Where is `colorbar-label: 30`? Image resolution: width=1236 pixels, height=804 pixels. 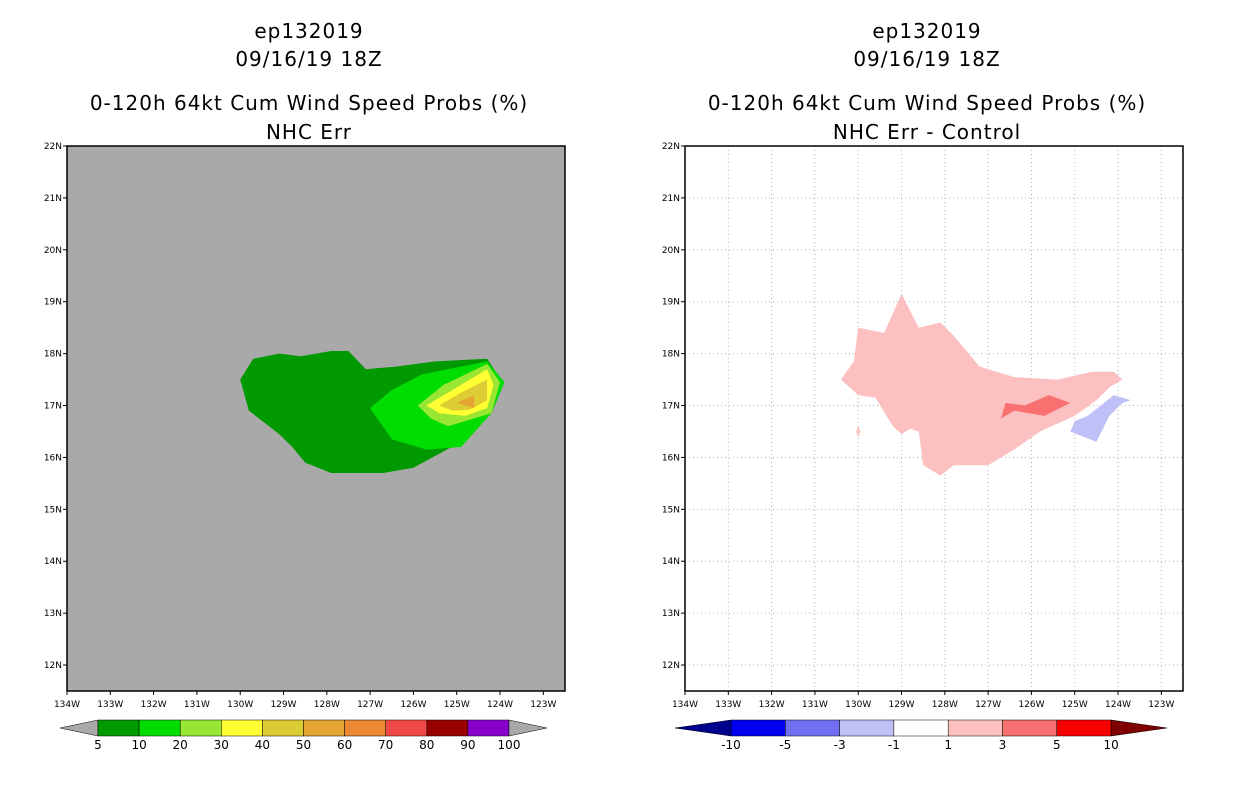
colorbar-label: 30 is located at coordinates (221, 745).